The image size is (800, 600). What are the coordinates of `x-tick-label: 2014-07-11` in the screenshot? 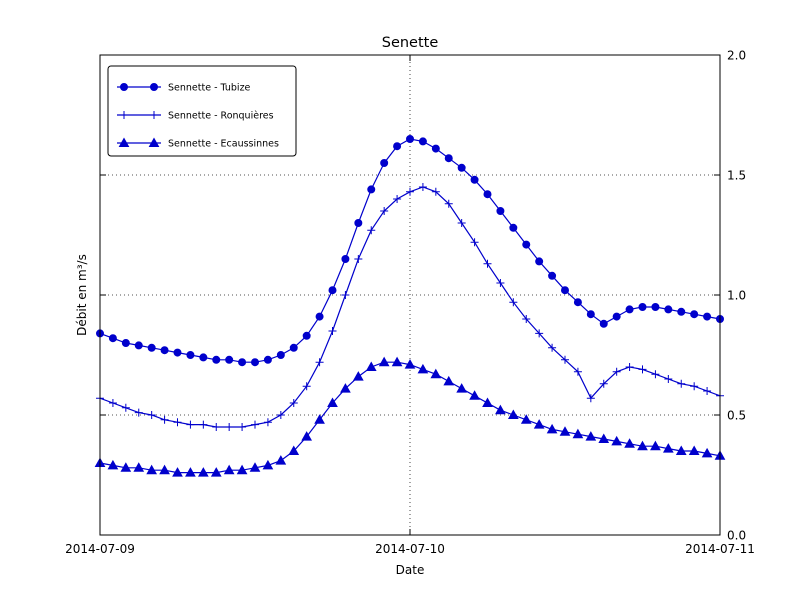 It's located at (720, 549).